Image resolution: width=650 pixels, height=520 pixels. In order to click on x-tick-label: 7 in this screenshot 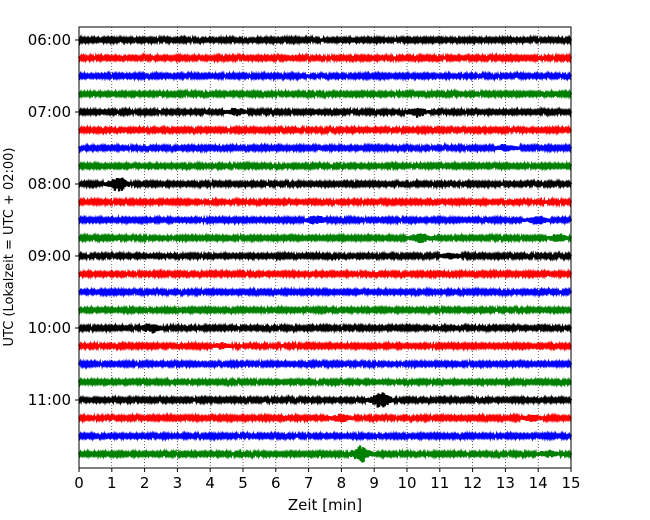, I will do `click(309, 483)`.